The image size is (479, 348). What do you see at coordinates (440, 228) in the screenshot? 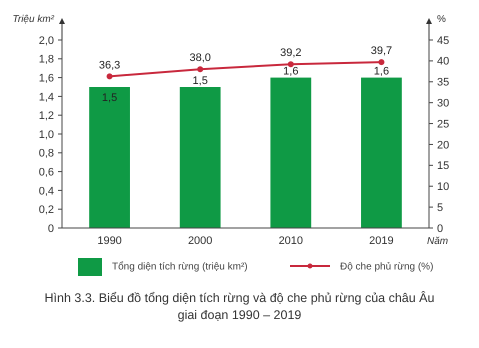
I see `y2-tick-label: 0` at bounding box center [440, 228].